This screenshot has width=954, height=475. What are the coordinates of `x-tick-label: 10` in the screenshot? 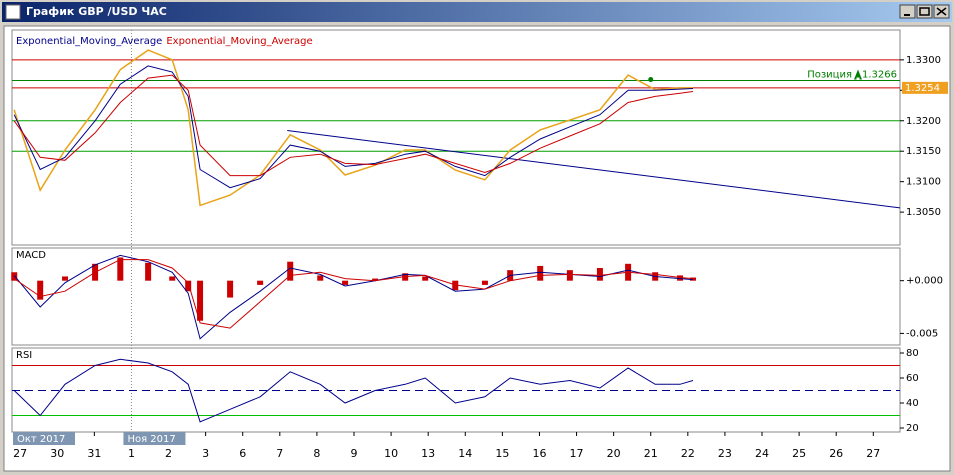 It's located at (391, 453).